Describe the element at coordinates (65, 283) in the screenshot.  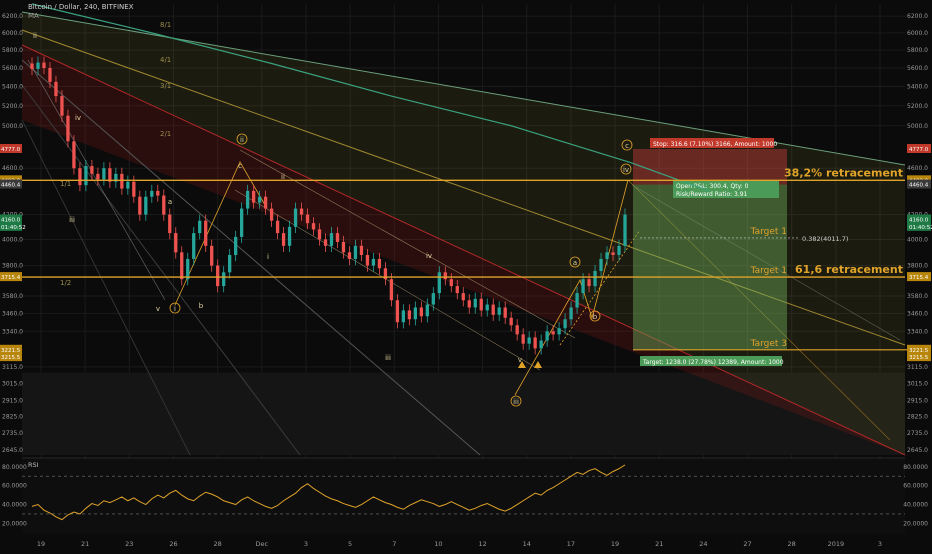
I see `fan-label: 1/2` at that location.